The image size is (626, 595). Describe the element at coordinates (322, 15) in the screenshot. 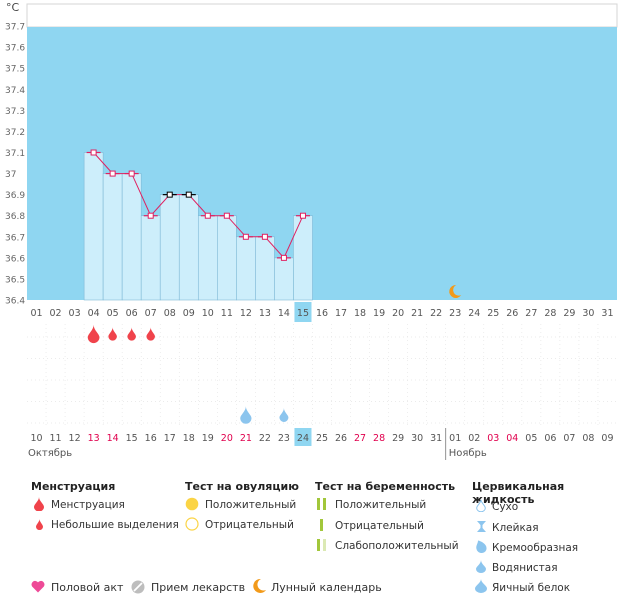

I see `plot-top-band` at that location.